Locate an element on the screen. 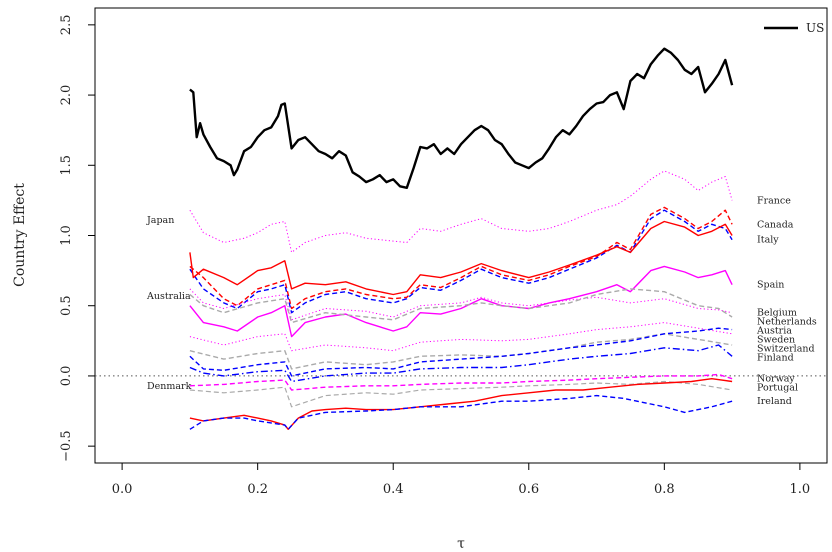 Image resolution: width=832 pixels, height=552 pixels. legend-label: US is located at coordinates (815, 28).